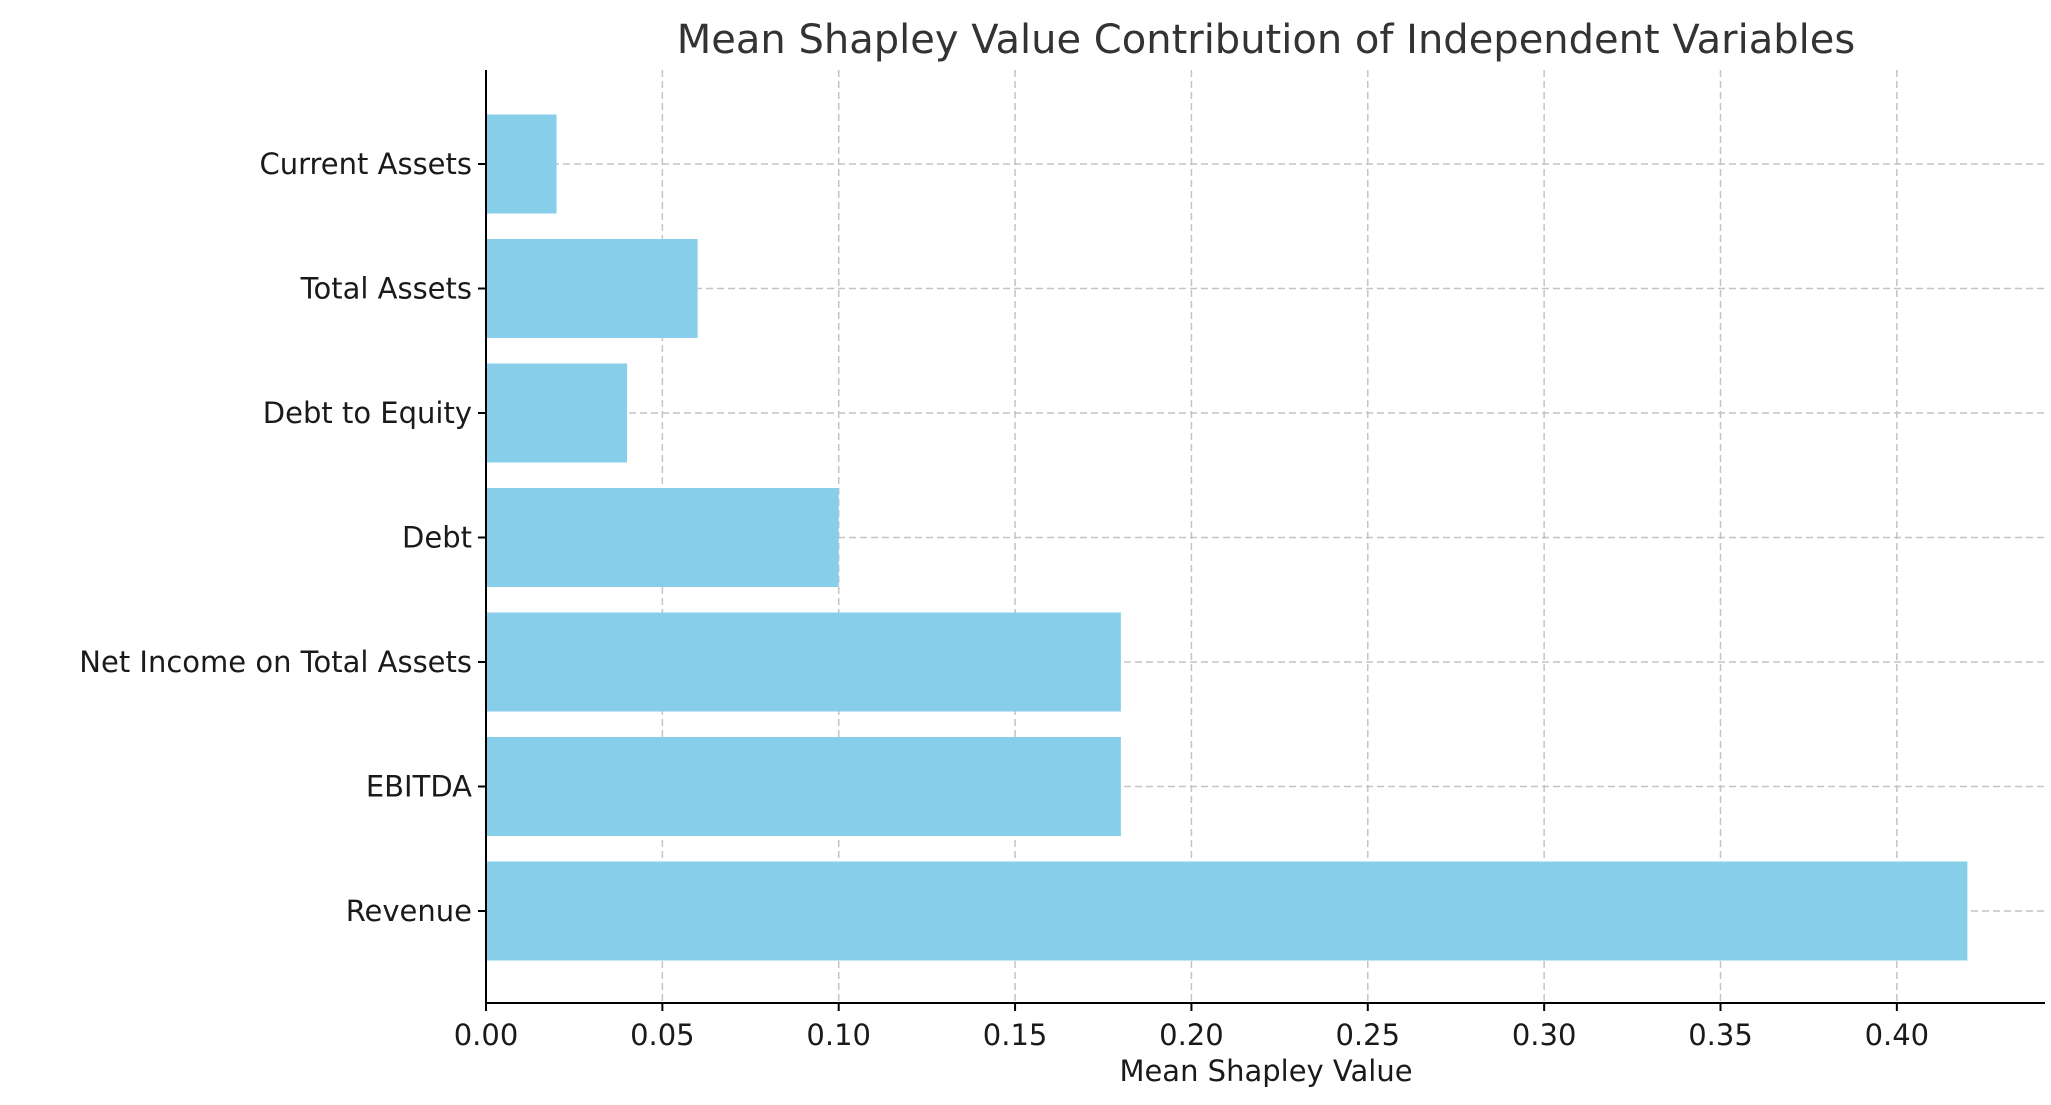 The height and width of the screenshot is (1105, 2051). I want to click on y-tick-label: Debt to Equity, so click(367, 413).